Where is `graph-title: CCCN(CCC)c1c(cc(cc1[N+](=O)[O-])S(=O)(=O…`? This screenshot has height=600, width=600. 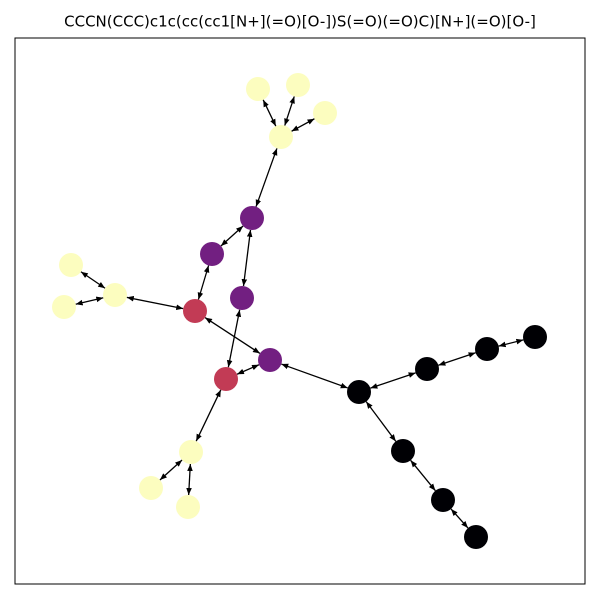 graph-title: CCCN(CCC)c1c(cc(cc1[N+](=O)[O-])S(=O)(=O… is located at coordinates (300, 22).